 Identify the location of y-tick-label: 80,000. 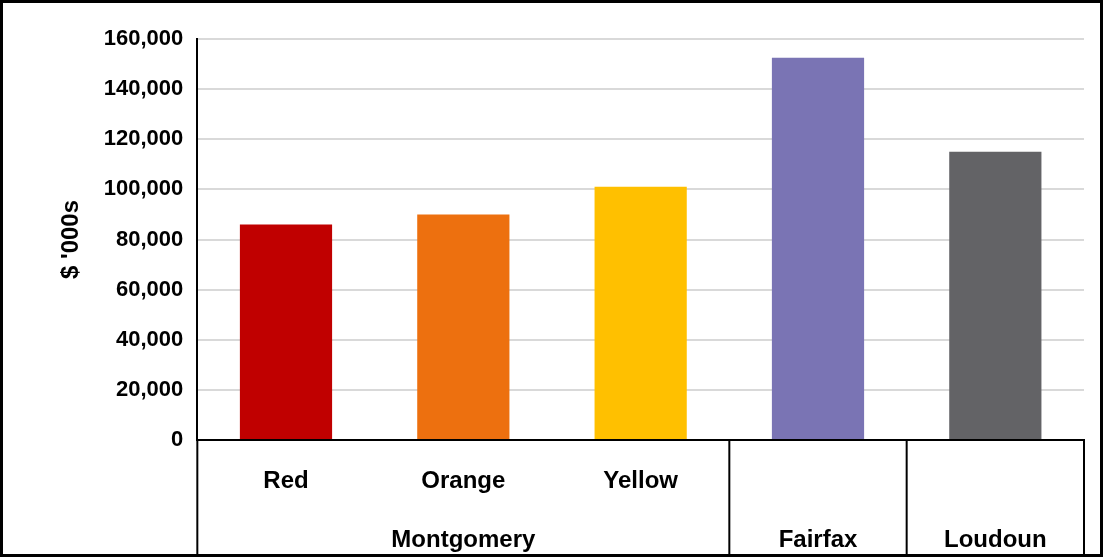
(150, 238).